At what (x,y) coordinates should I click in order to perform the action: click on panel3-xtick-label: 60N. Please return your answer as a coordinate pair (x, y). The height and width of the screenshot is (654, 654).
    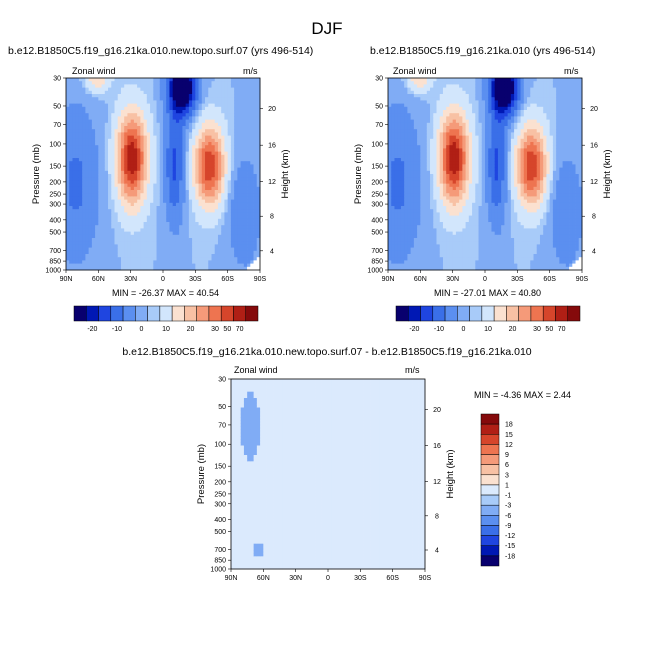
    Looking at the image, I should click on (263, 578).